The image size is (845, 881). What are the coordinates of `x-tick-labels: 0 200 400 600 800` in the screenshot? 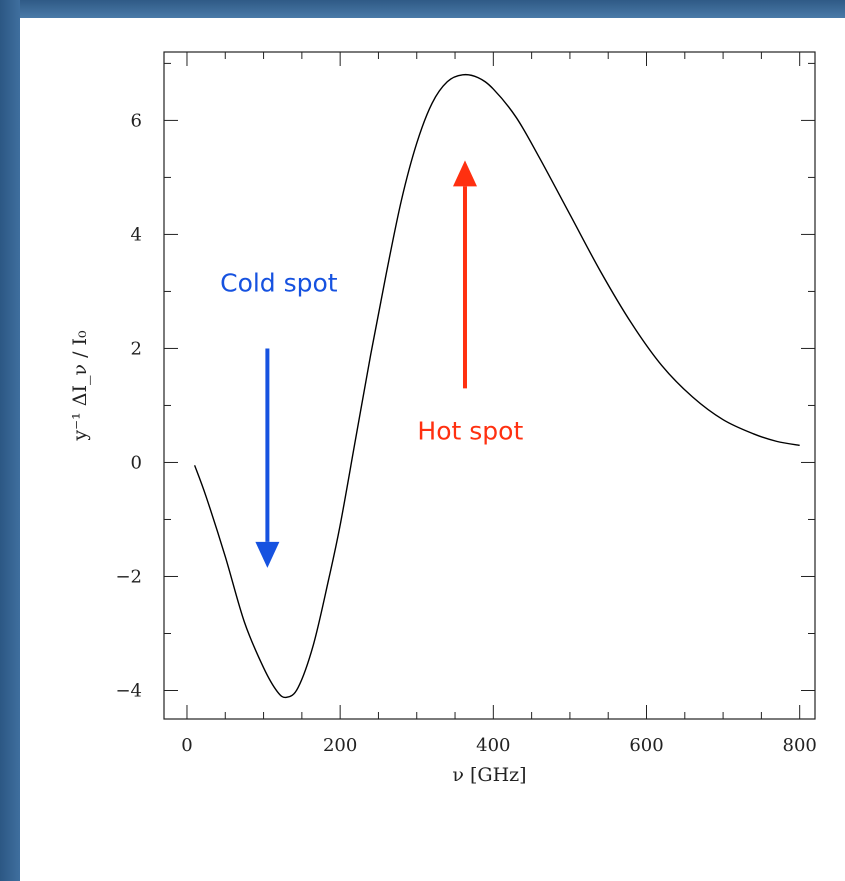 It's located at (499, 745).